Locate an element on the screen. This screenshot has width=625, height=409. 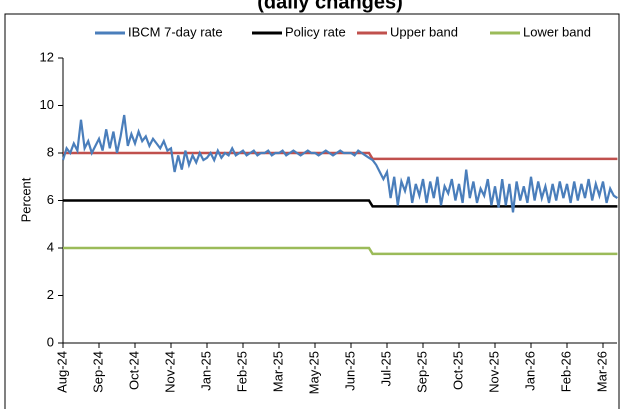
x-tick-label: Aug-24 is located at coordinates (61, 372).